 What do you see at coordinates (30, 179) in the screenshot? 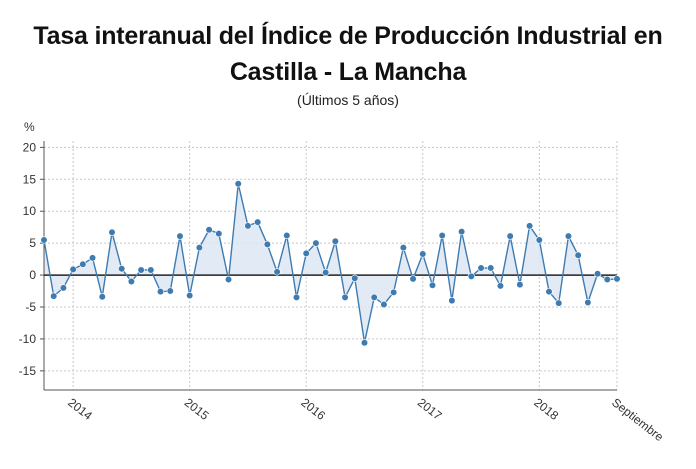
I see `y-tick-label: 15` at bounding box center [30, 179].